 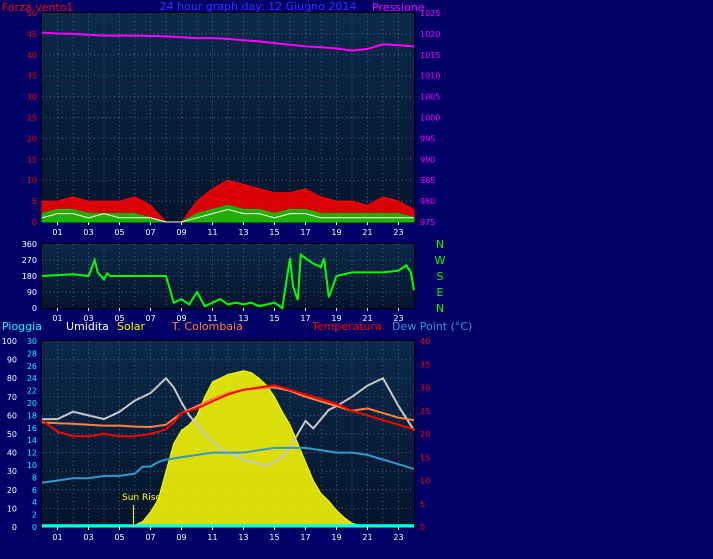 I want to click on temperature-axis-tick-2-7: 35, so click(x=425, y=364).